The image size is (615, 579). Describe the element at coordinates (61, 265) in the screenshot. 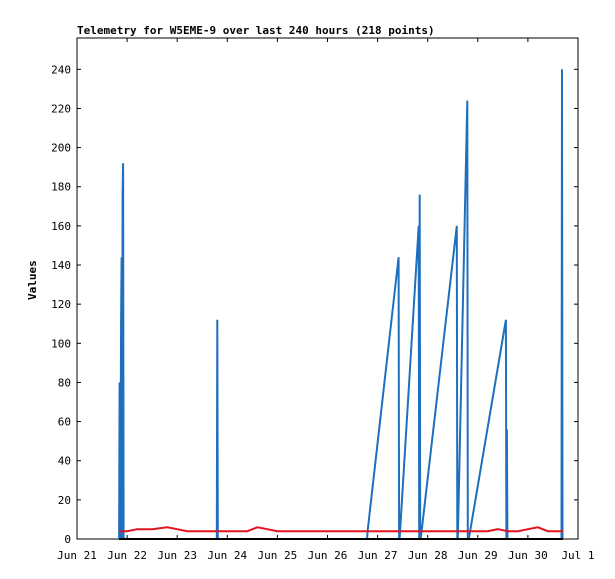

I see `y-tick-label: 140` at that location.